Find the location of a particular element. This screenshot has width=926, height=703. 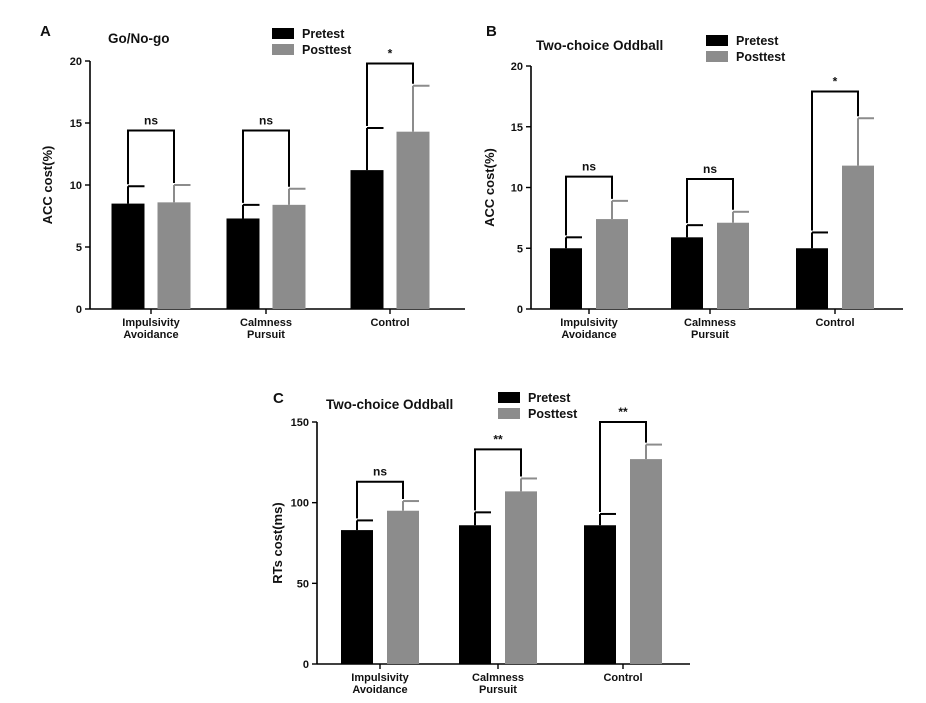

panel-letter: C is located at coordinates (278, 398).